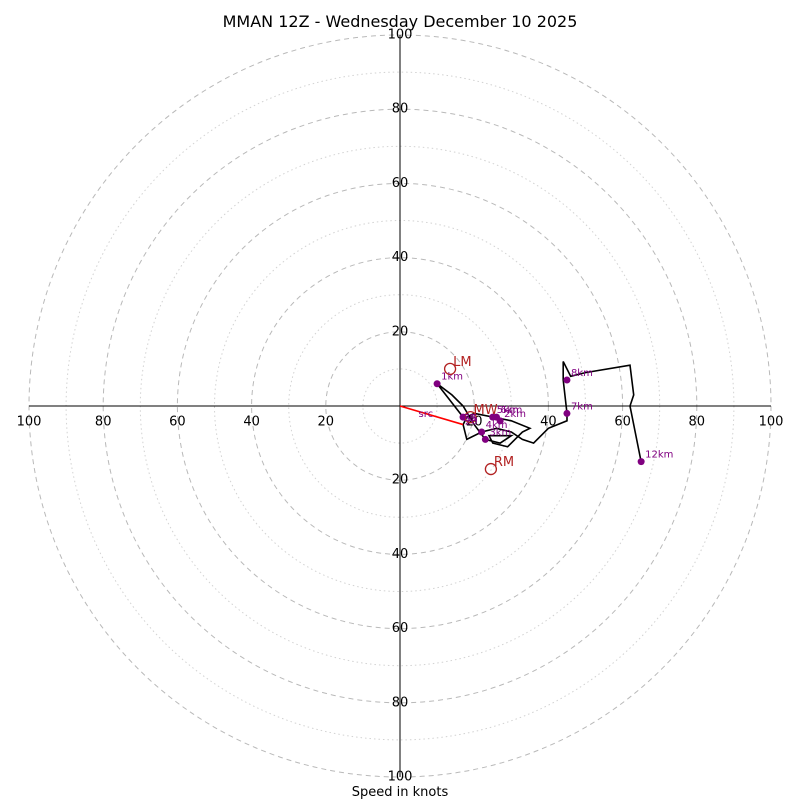  Describe the element at coordinates (582, 373) in the screenshot. I see `height-marker-label: 8km` at that location.